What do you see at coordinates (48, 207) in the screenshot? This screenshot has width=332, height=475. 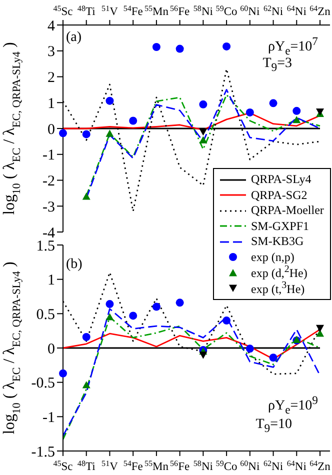 I see `y-tick-label: -3` at bounding box center [48, 207].